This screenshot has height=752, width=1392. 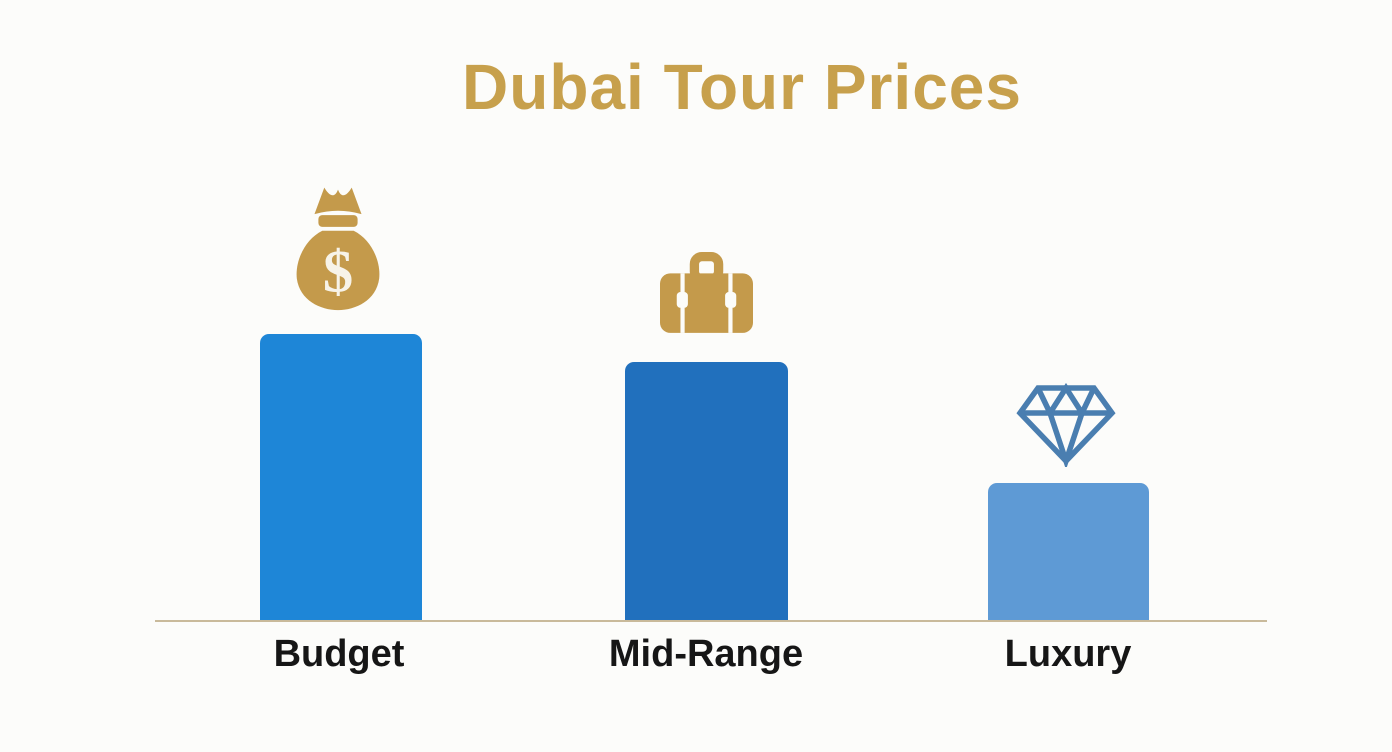 What do you see at coordinates (1068, 552) in the screenshot?
I see `bar-luxury` at bounding box center [1068, 552].